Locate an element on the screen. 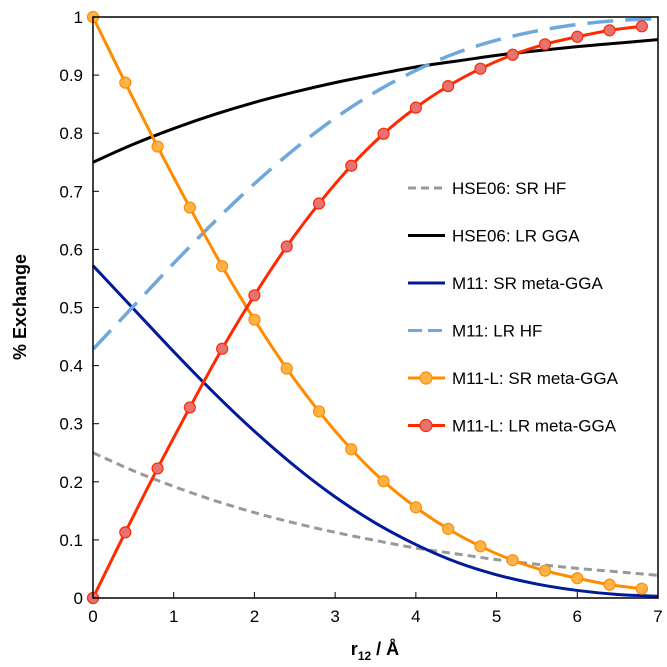 This screenshot has height=667, width=667. x-tick-label: 1 is located at coordinates (173, 616).